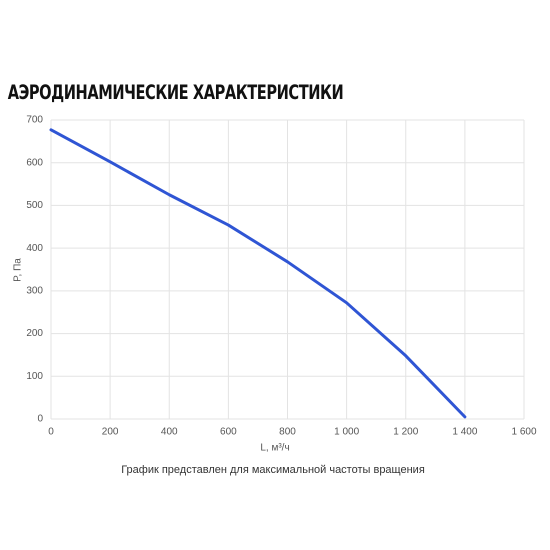 The height and width of the screenshot is (550, 550). I want to click on x-tick-label: 1 000, so click(346, 432).